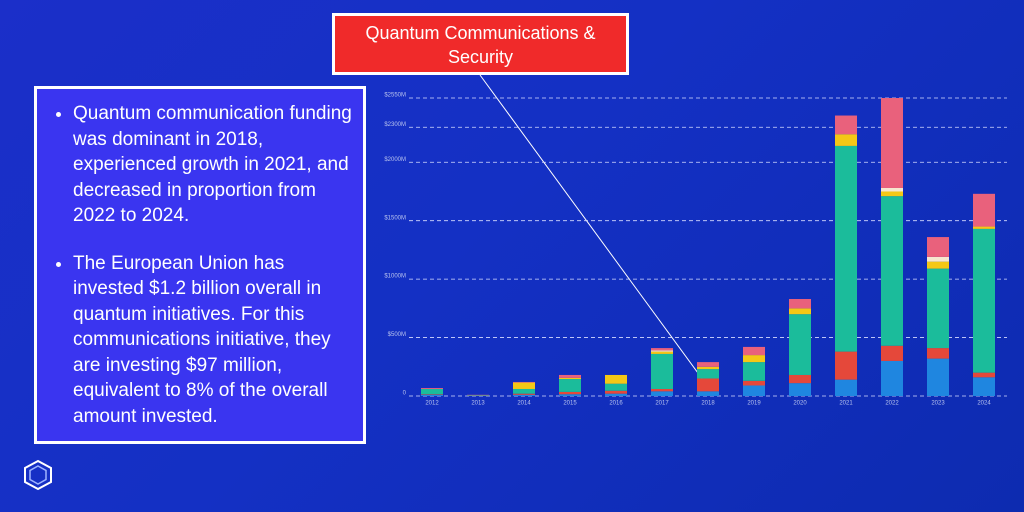 This screenshot has height=512, width=1024. Describe the element at coordinates (754, 404) in the screenshot. I see `x-tick-label: 2019` at that location.